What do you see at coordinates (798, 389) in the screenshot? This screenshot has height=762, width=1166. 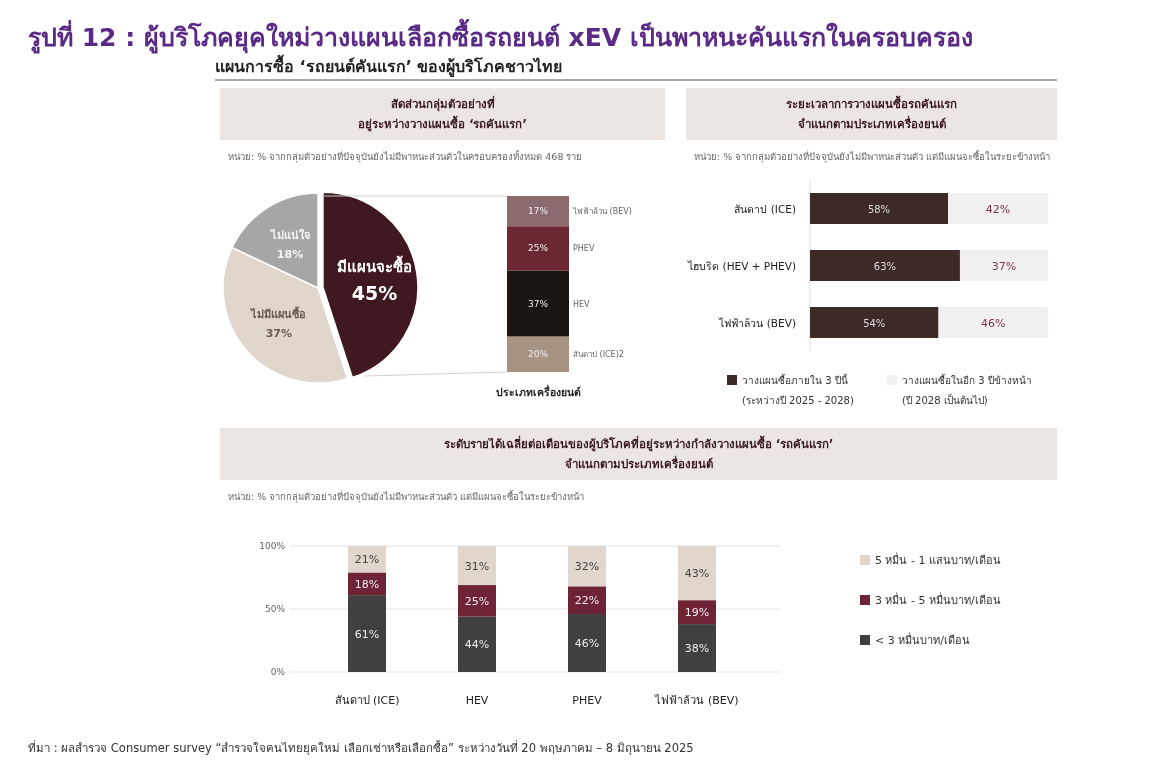 I see `legend-label: วางแผนซื้อภายใน 3 ปีนี้ (ระหว่างปี 2025 - 2028)` at bounding box center [798, 389].